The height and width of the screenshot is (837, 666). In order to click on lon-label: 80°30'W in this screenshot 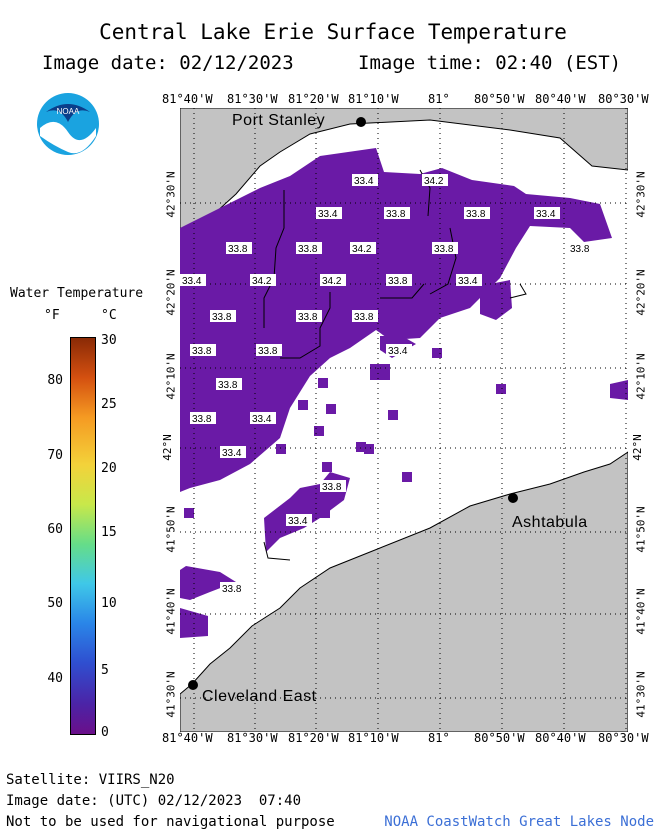, I will do `click(623, 99)`.